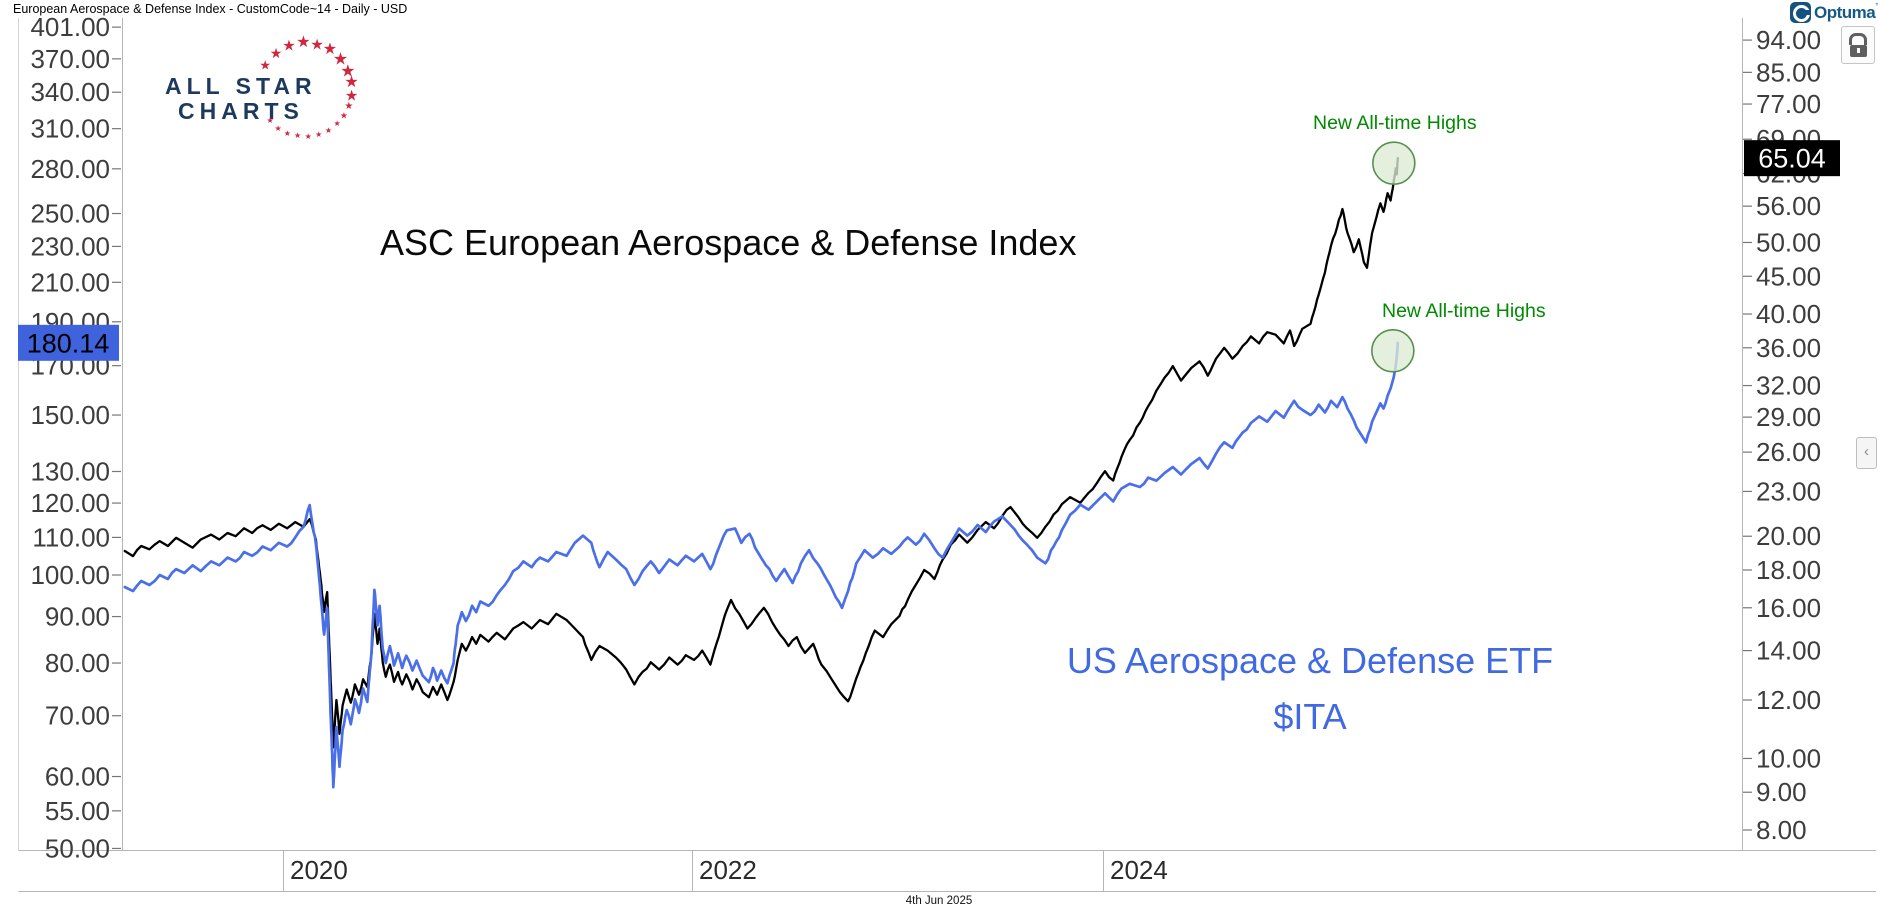 Image resolution: width=1878 pixels, height=924 pixels. I want to click on left-axis-tick-label: 210.00, so click(70, 282).